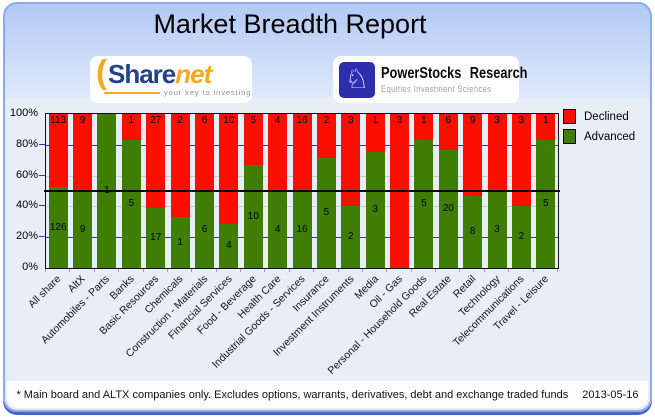 The image size is (655, 420). What do you see at coordinates (193, 74) in the screenshot?
I see `sharenet-word-net: net` at bounding box center [193, 74].